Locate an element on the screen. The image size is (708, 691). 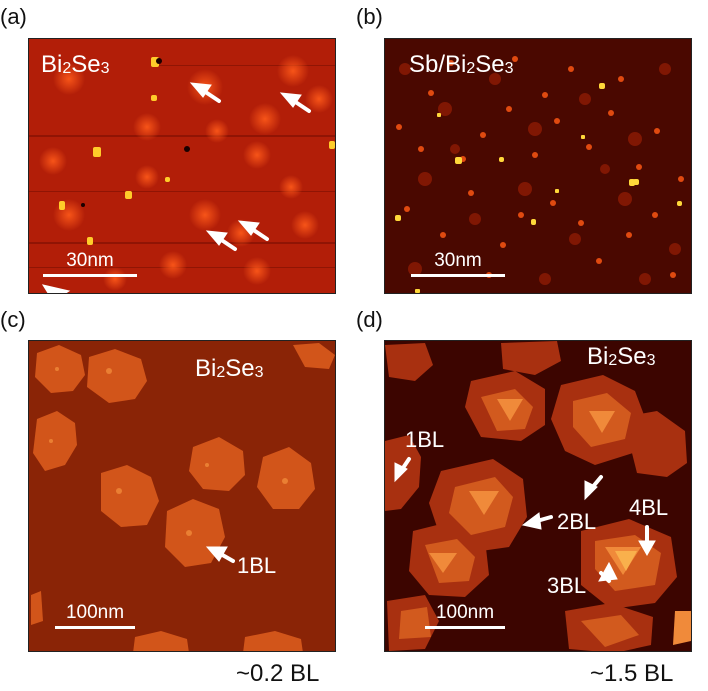
panel-c-scale-line is located at coordinates (95, 627).